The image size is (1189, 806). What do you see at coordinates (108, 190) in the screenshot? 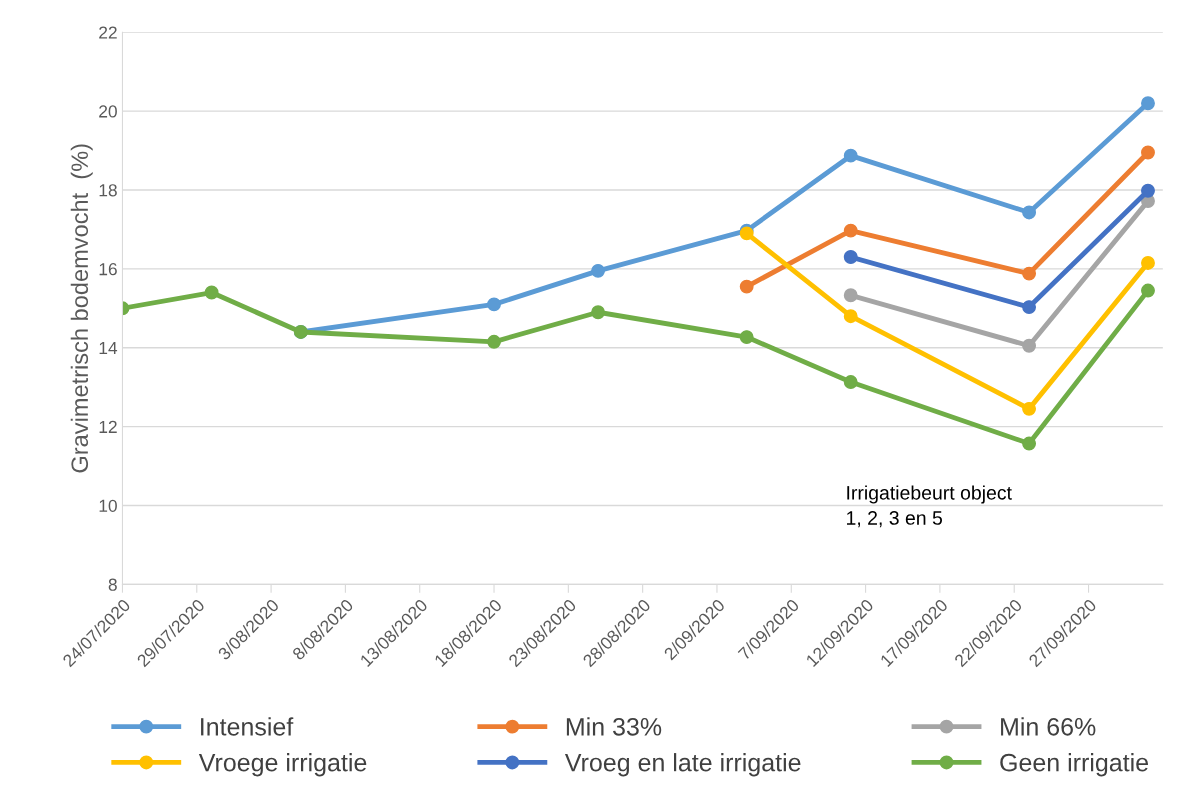
I see `y-tick-label: 18` at bounding box center [108, 190].